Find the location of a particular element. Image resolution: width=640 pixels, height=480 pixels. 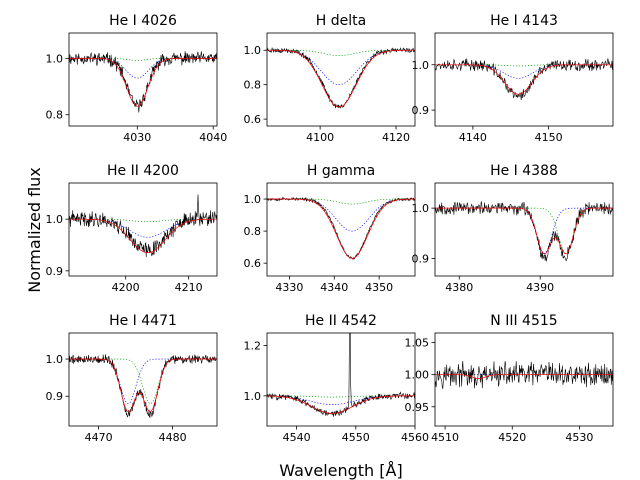

panel-6-series-observed is located at coordinates (524, 231).